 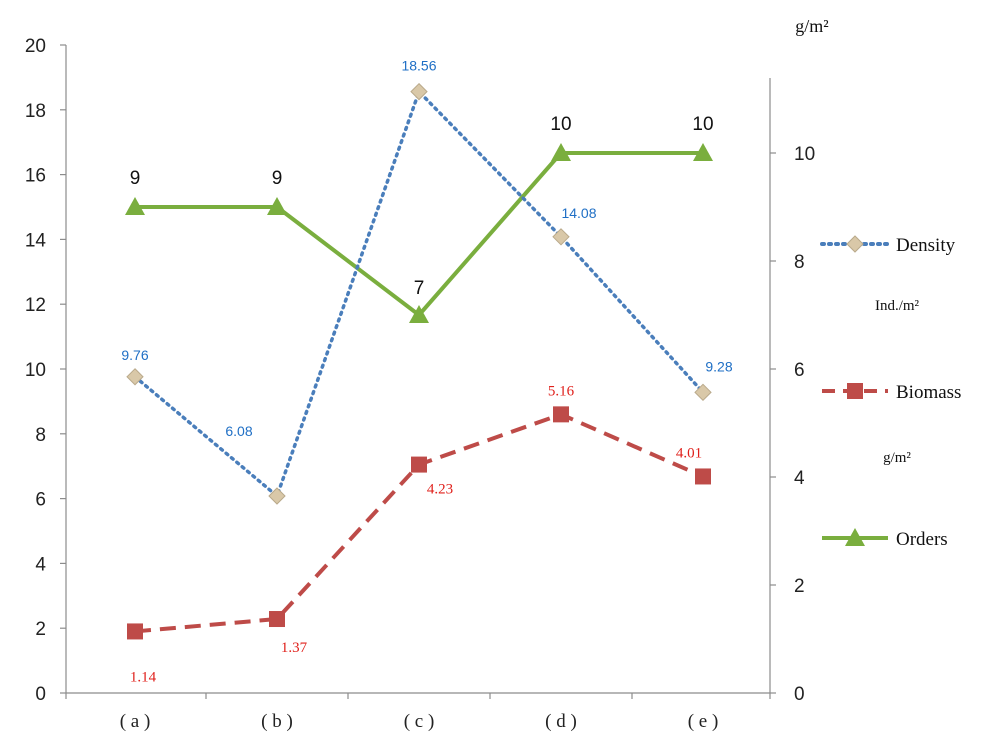 I want to click on right-axis-unit-label: g/m², so click(x=811, y=26).